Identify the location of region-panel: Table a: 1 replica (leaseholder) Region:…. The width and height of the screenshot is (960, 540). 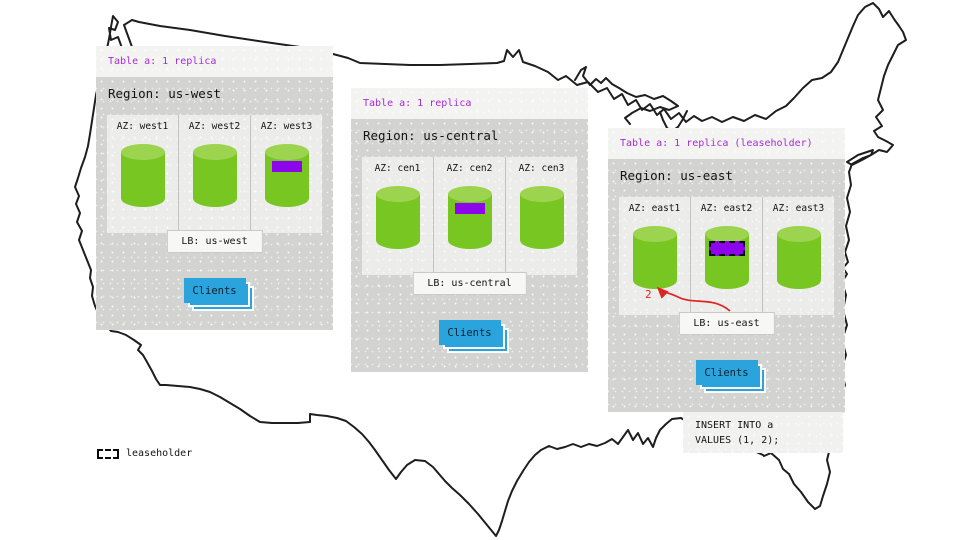
(726, 270).